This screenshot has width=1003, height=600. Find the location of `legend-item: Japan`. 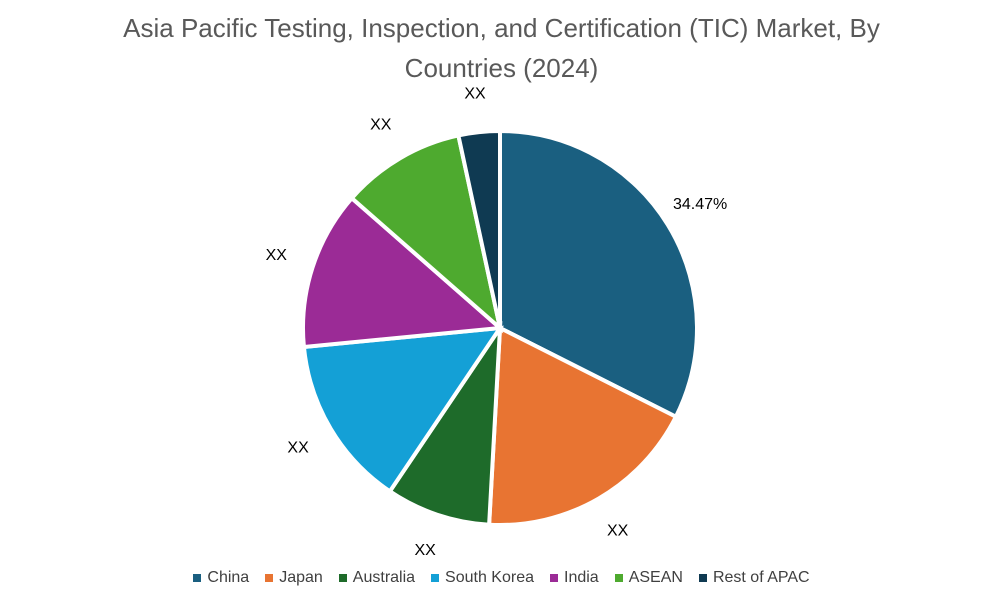

legend-item: Japan is located at coordinates (294, 578).